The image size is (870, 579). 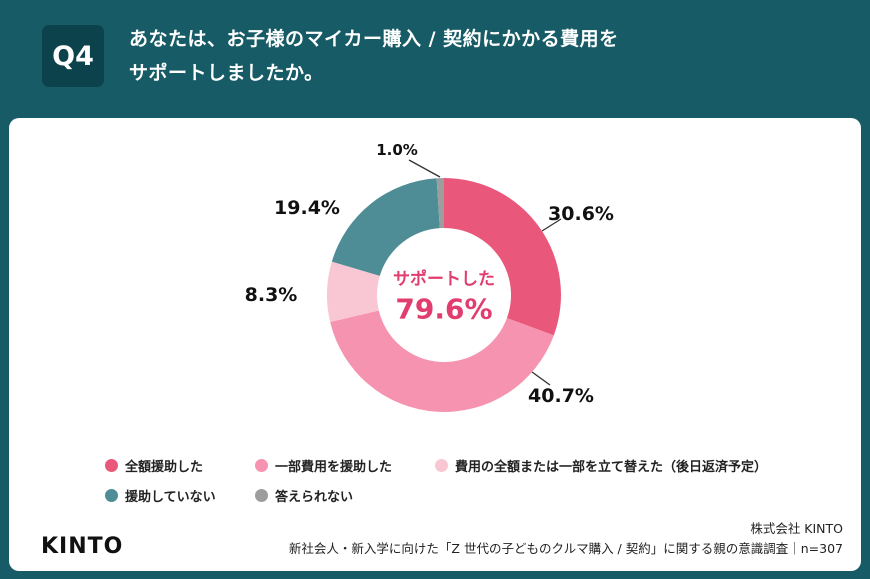 What do you see at coordinates (82, 546) in the screenshot?
I see `kinto-logo: KINTO` at bounding box center [82, 546].